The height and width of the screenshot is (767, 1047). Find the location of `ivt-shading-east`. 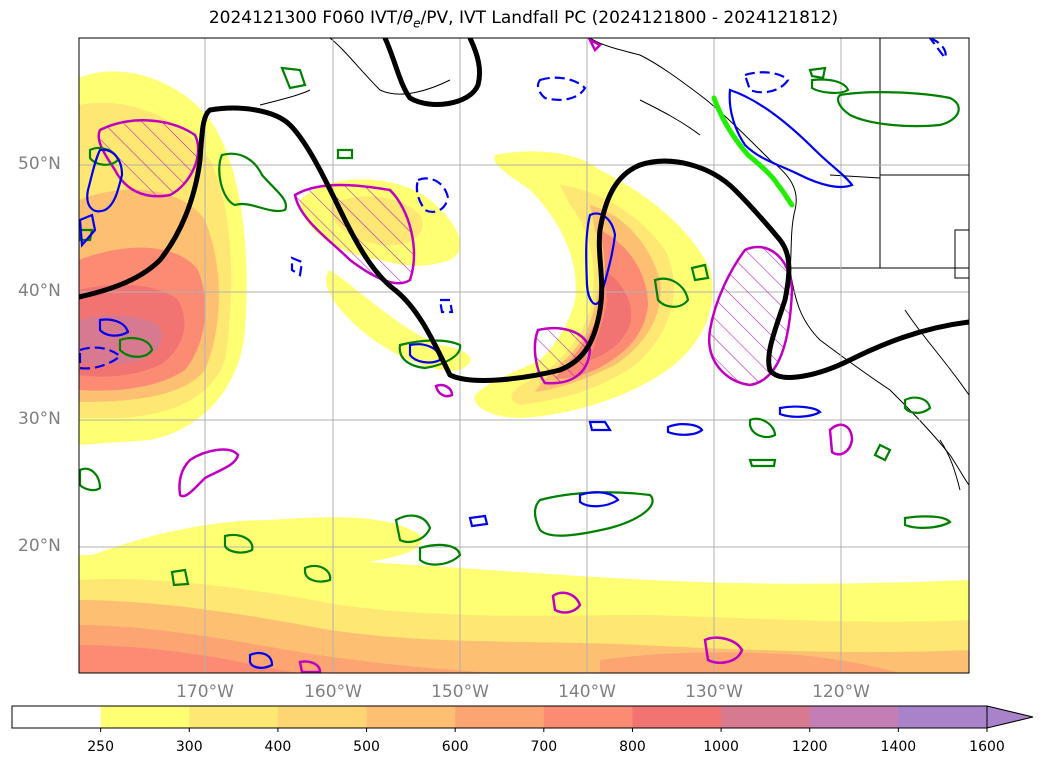

ivt-shading-east is located at coordinates (593, 285).